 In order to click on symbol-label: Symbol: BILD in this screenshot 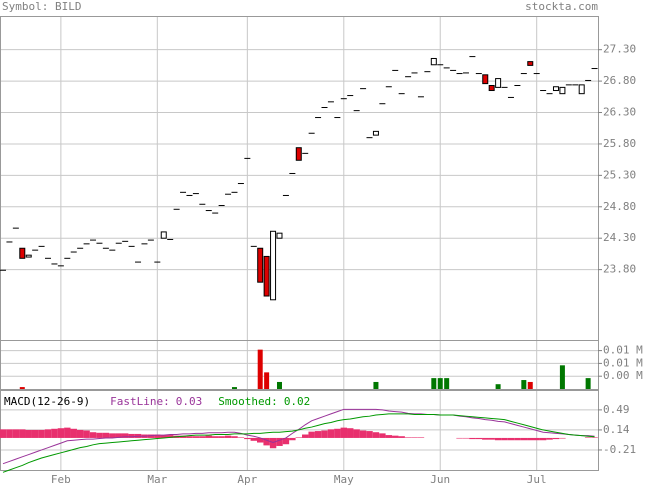, I will do `click(41, 6)`.